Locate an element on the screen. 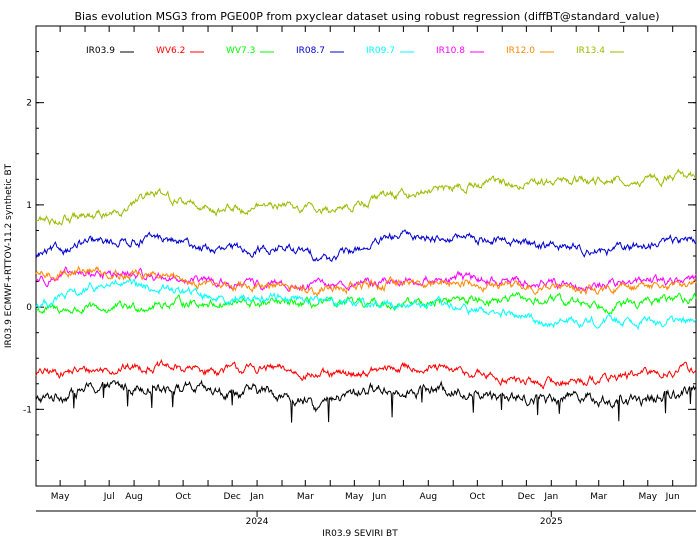 Image resolution: width=700 pixels, height=540 pixels. y-tick-label: 0 is located at coordinates (29, 308).